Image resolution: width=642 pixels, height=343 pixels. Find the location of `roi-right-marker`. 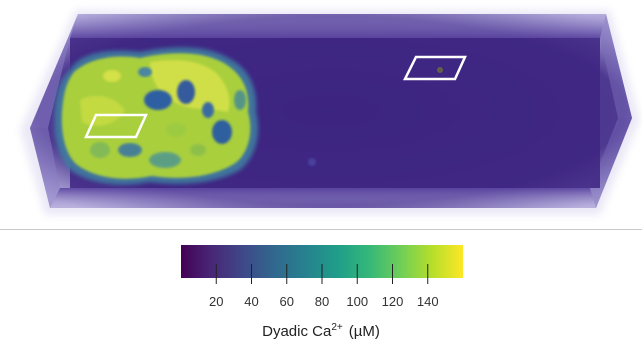

roi-right-marker is located at coordinates (440, 70).